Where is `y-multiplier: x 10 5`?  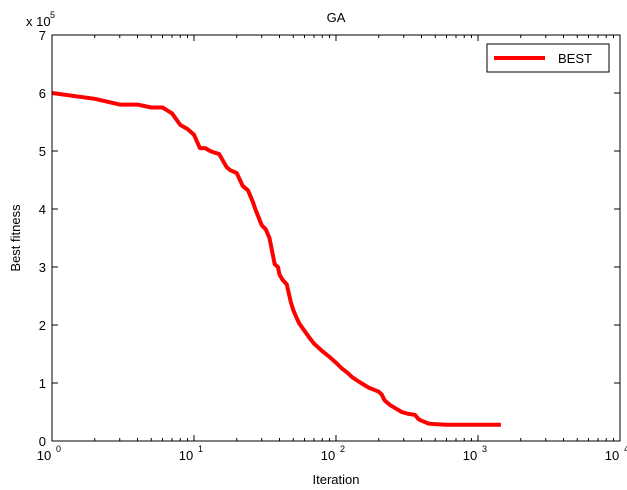 y-multiplier: x 10 5 is located at coordinates (40, 19).